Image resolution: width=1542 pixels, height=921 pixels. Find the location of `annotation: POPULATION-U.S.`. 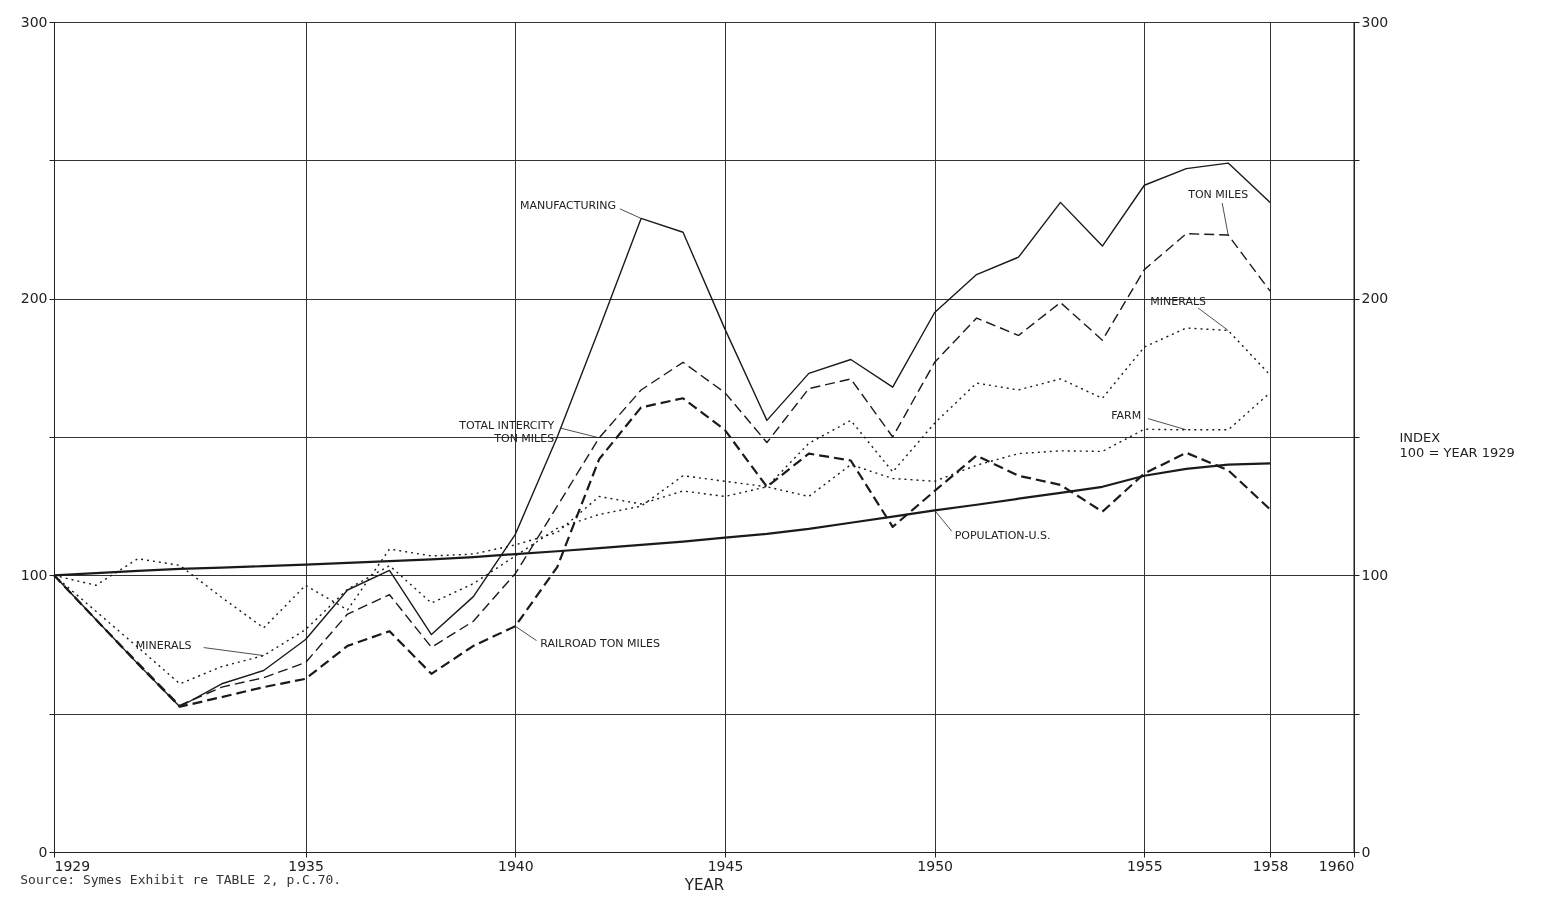

annotation: POPULATION-U.S. is located at coordinates (1002, 536).